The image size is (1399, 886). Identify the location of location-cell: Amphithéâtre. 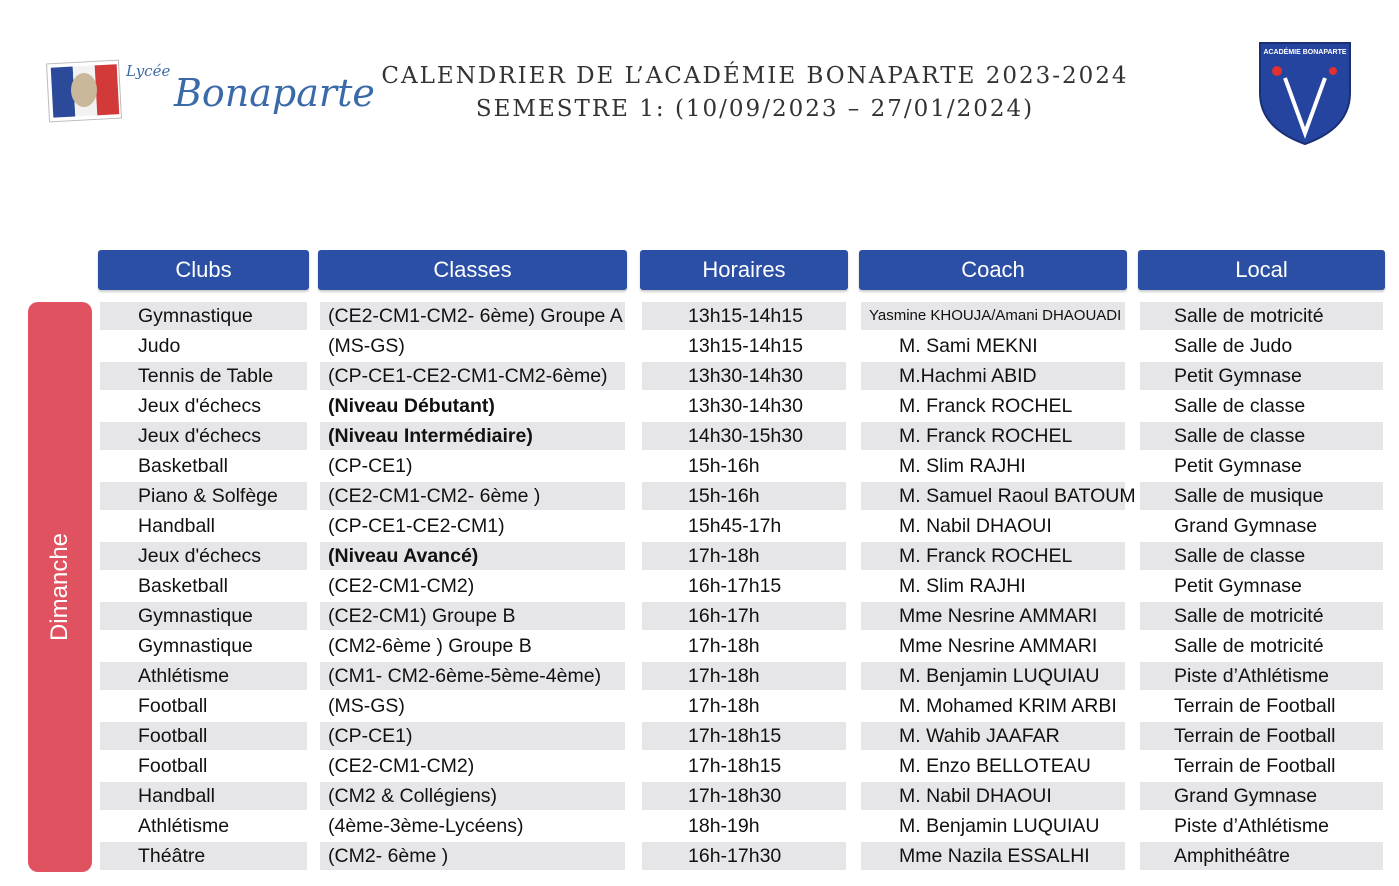
(1261, 856).